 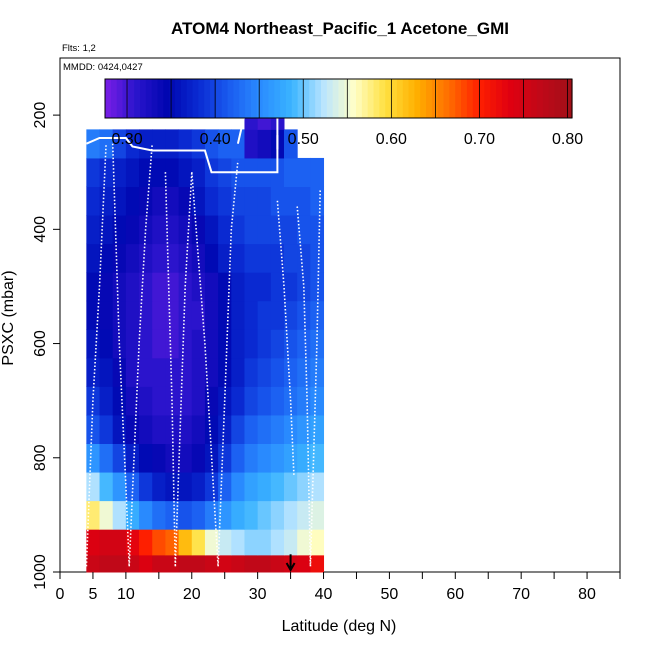 What do you see at coordinates (40, 457) in the screenshot?
I see `y-tick-label: 800` at bounding box center [40, 457].